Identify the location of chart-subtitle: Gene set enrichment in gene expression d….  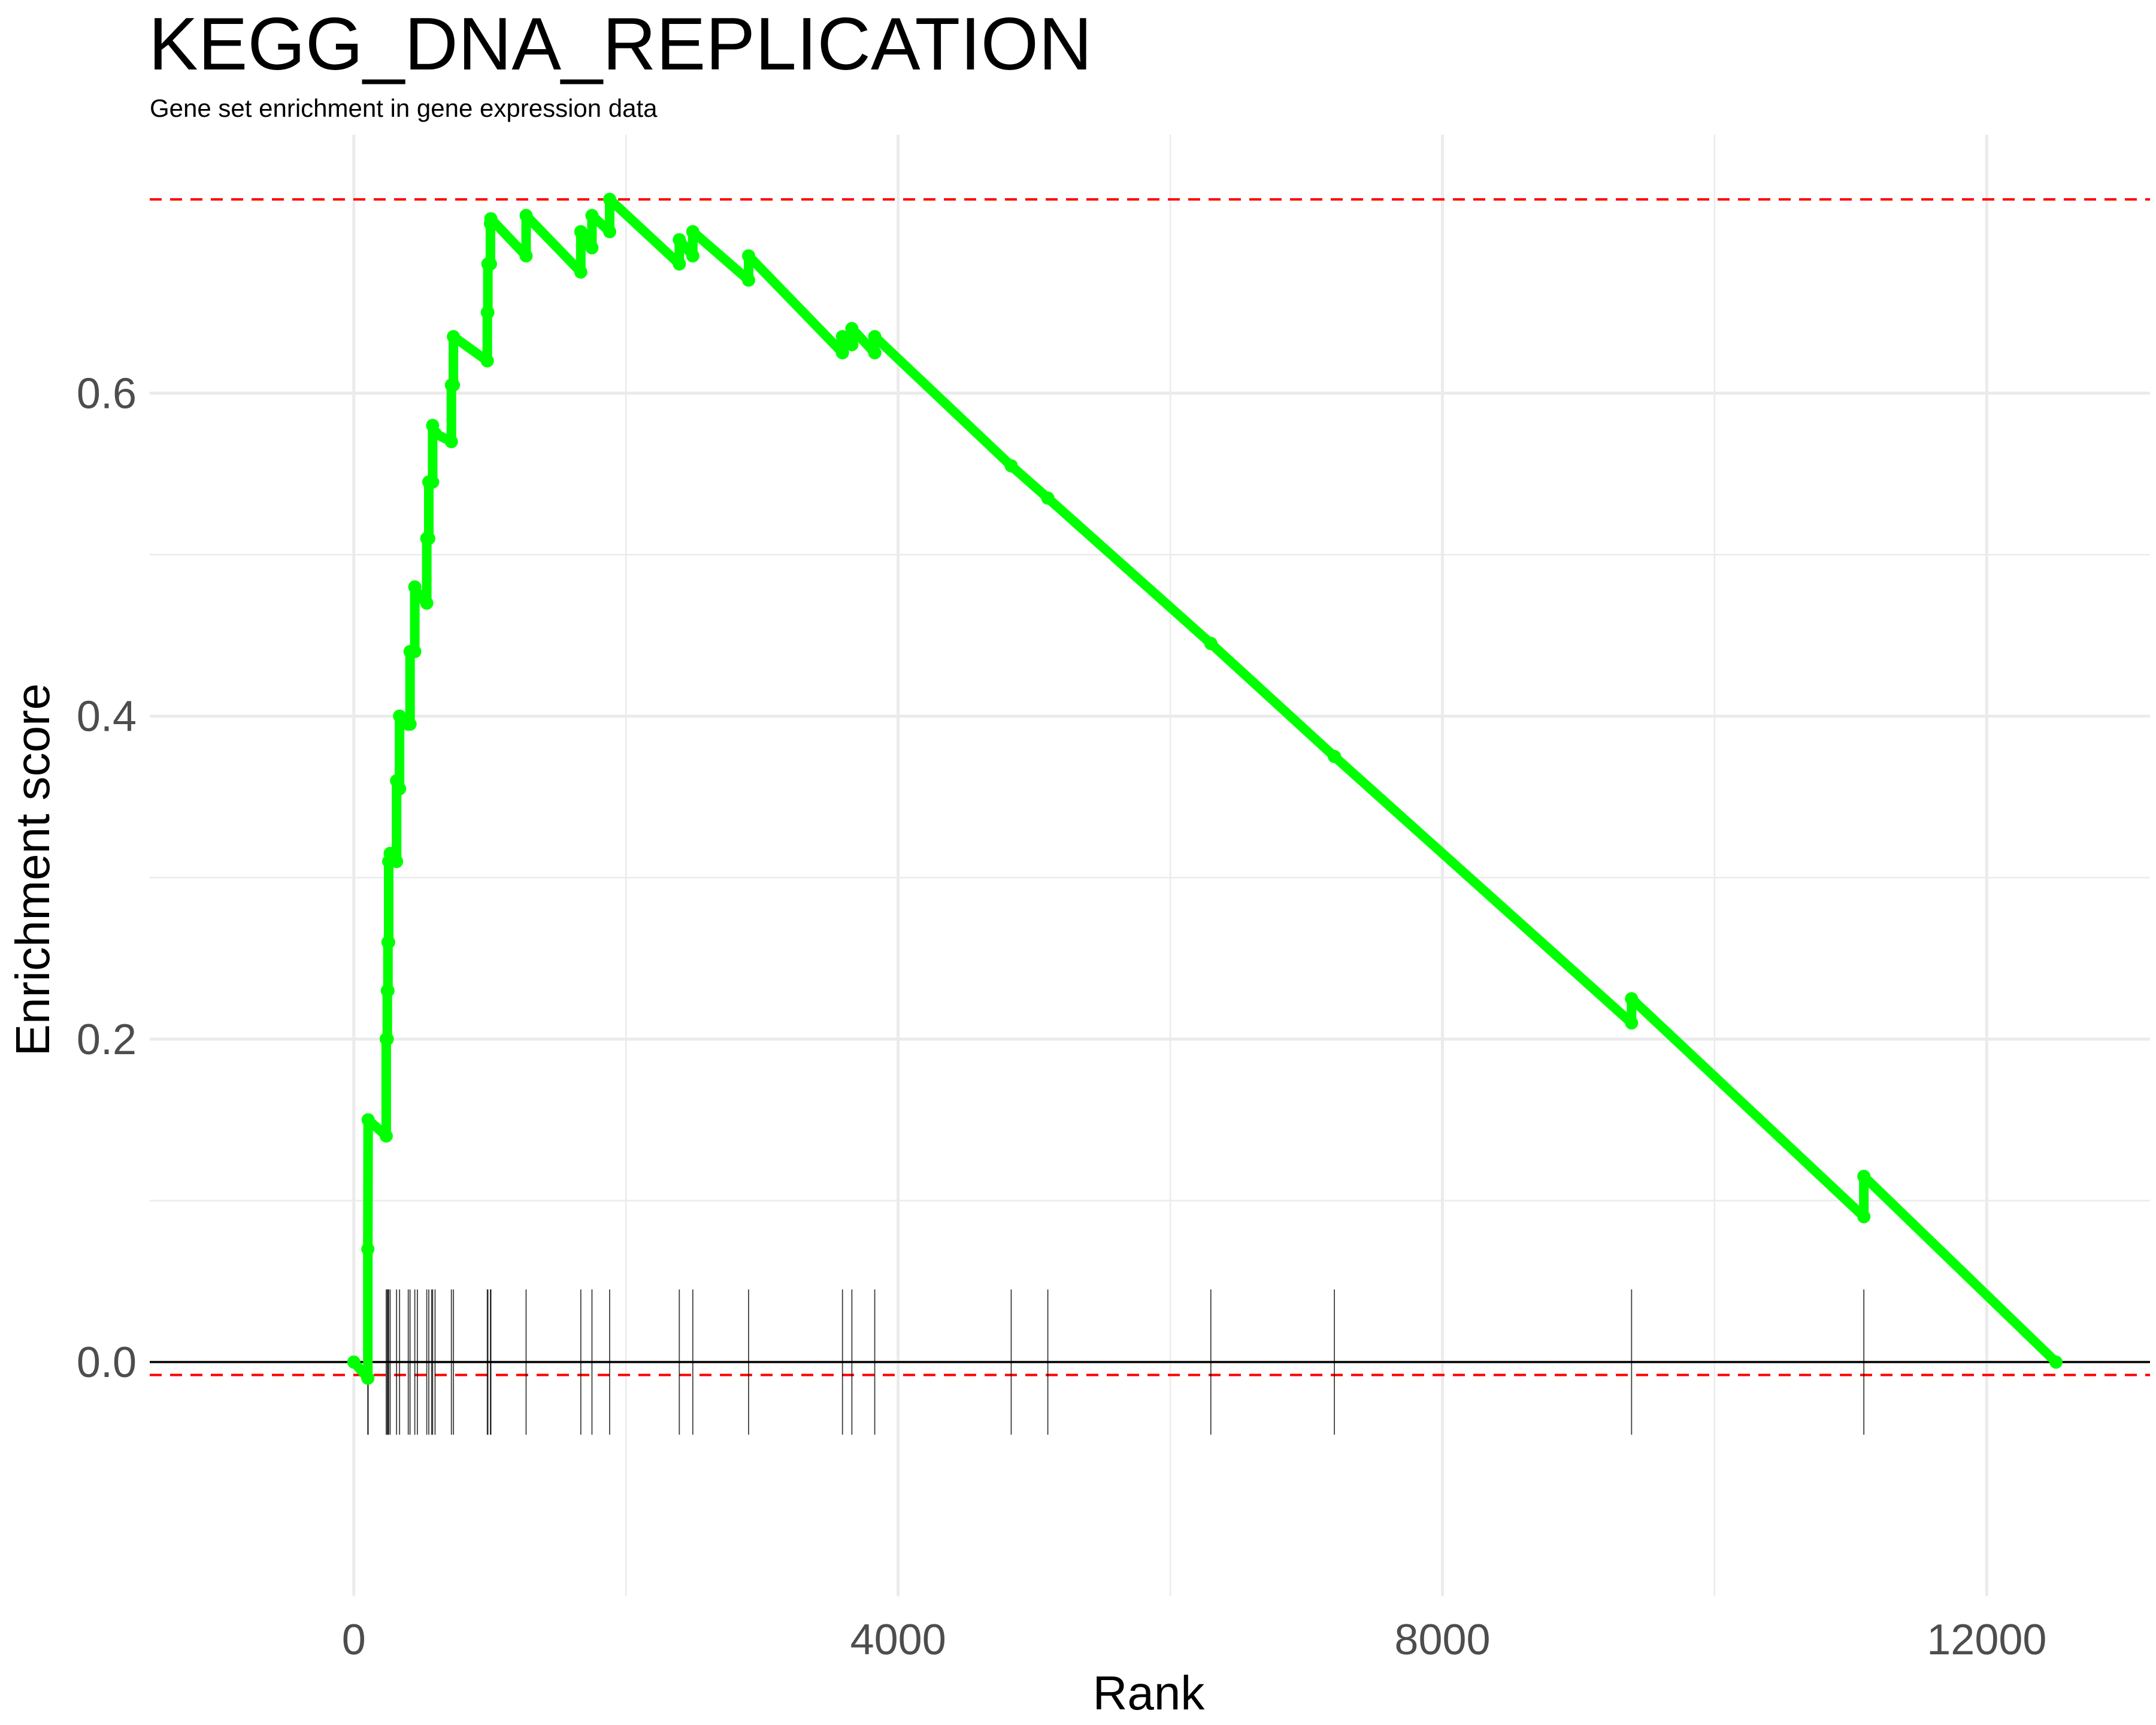
(404, 108).